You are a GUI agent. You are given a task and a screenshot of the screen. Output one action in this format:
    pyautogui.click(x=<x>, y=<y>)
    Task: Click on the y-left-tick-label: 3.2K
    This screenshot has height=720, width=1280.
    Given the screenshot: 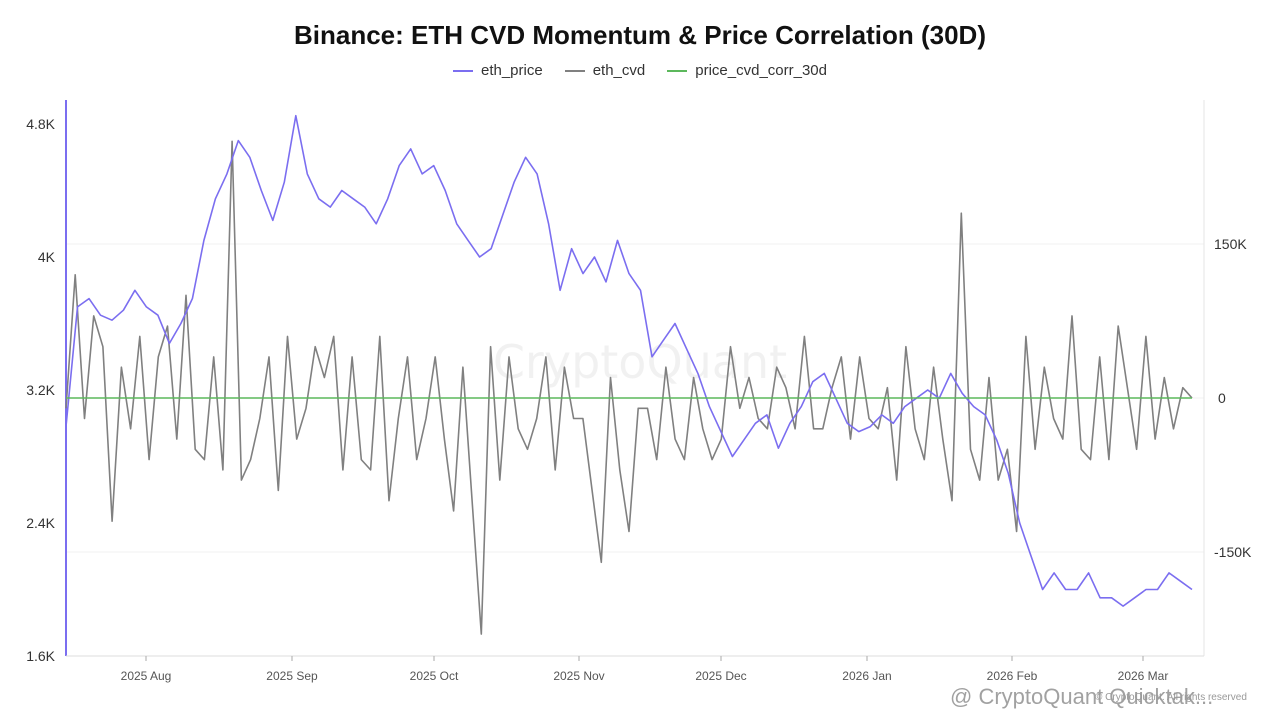 What is the action you would take?
    pyautogui.click(x=40, y=390)
    